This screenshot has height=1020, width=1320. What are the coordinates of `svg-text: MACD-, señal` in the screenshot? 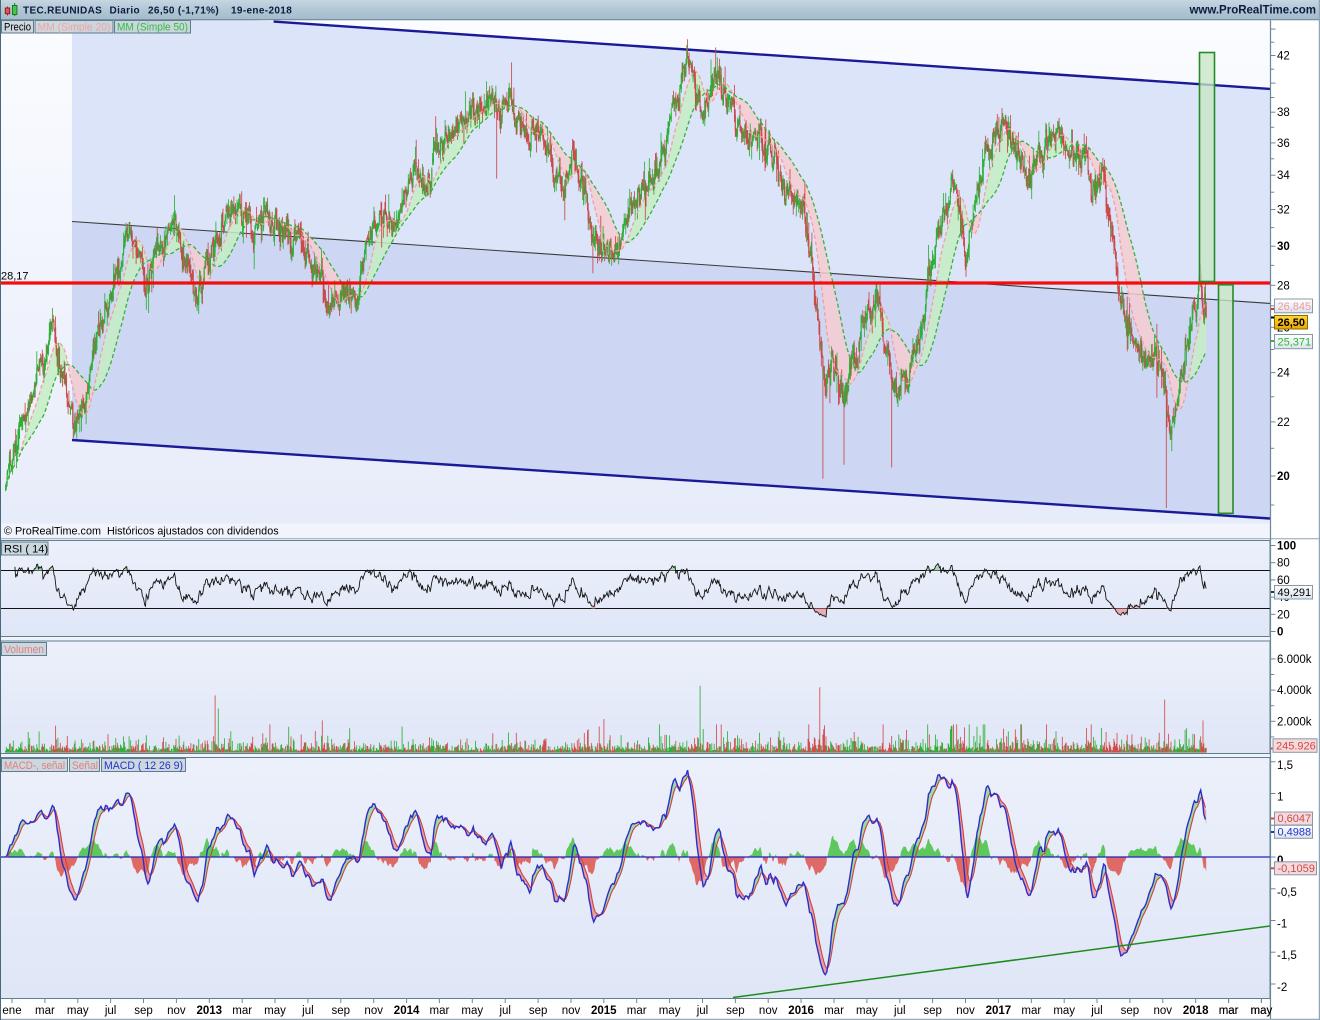 It's located at (34, 766).